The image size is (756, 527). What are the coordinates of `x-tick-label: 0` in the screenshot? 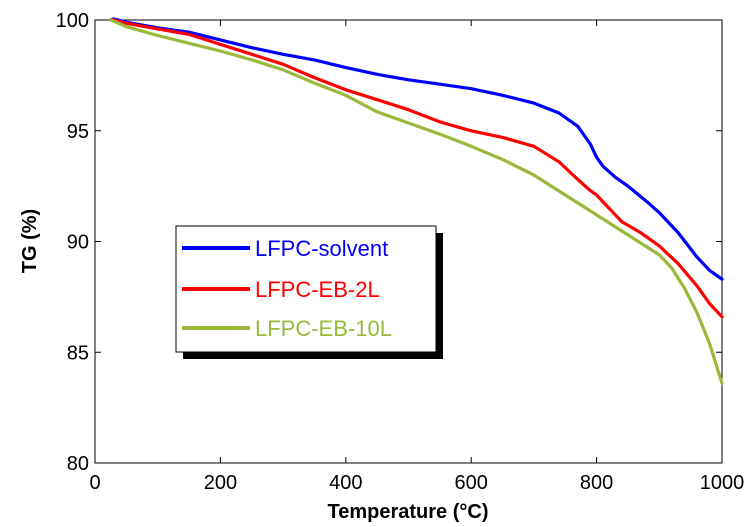 It's located at (94, 483).